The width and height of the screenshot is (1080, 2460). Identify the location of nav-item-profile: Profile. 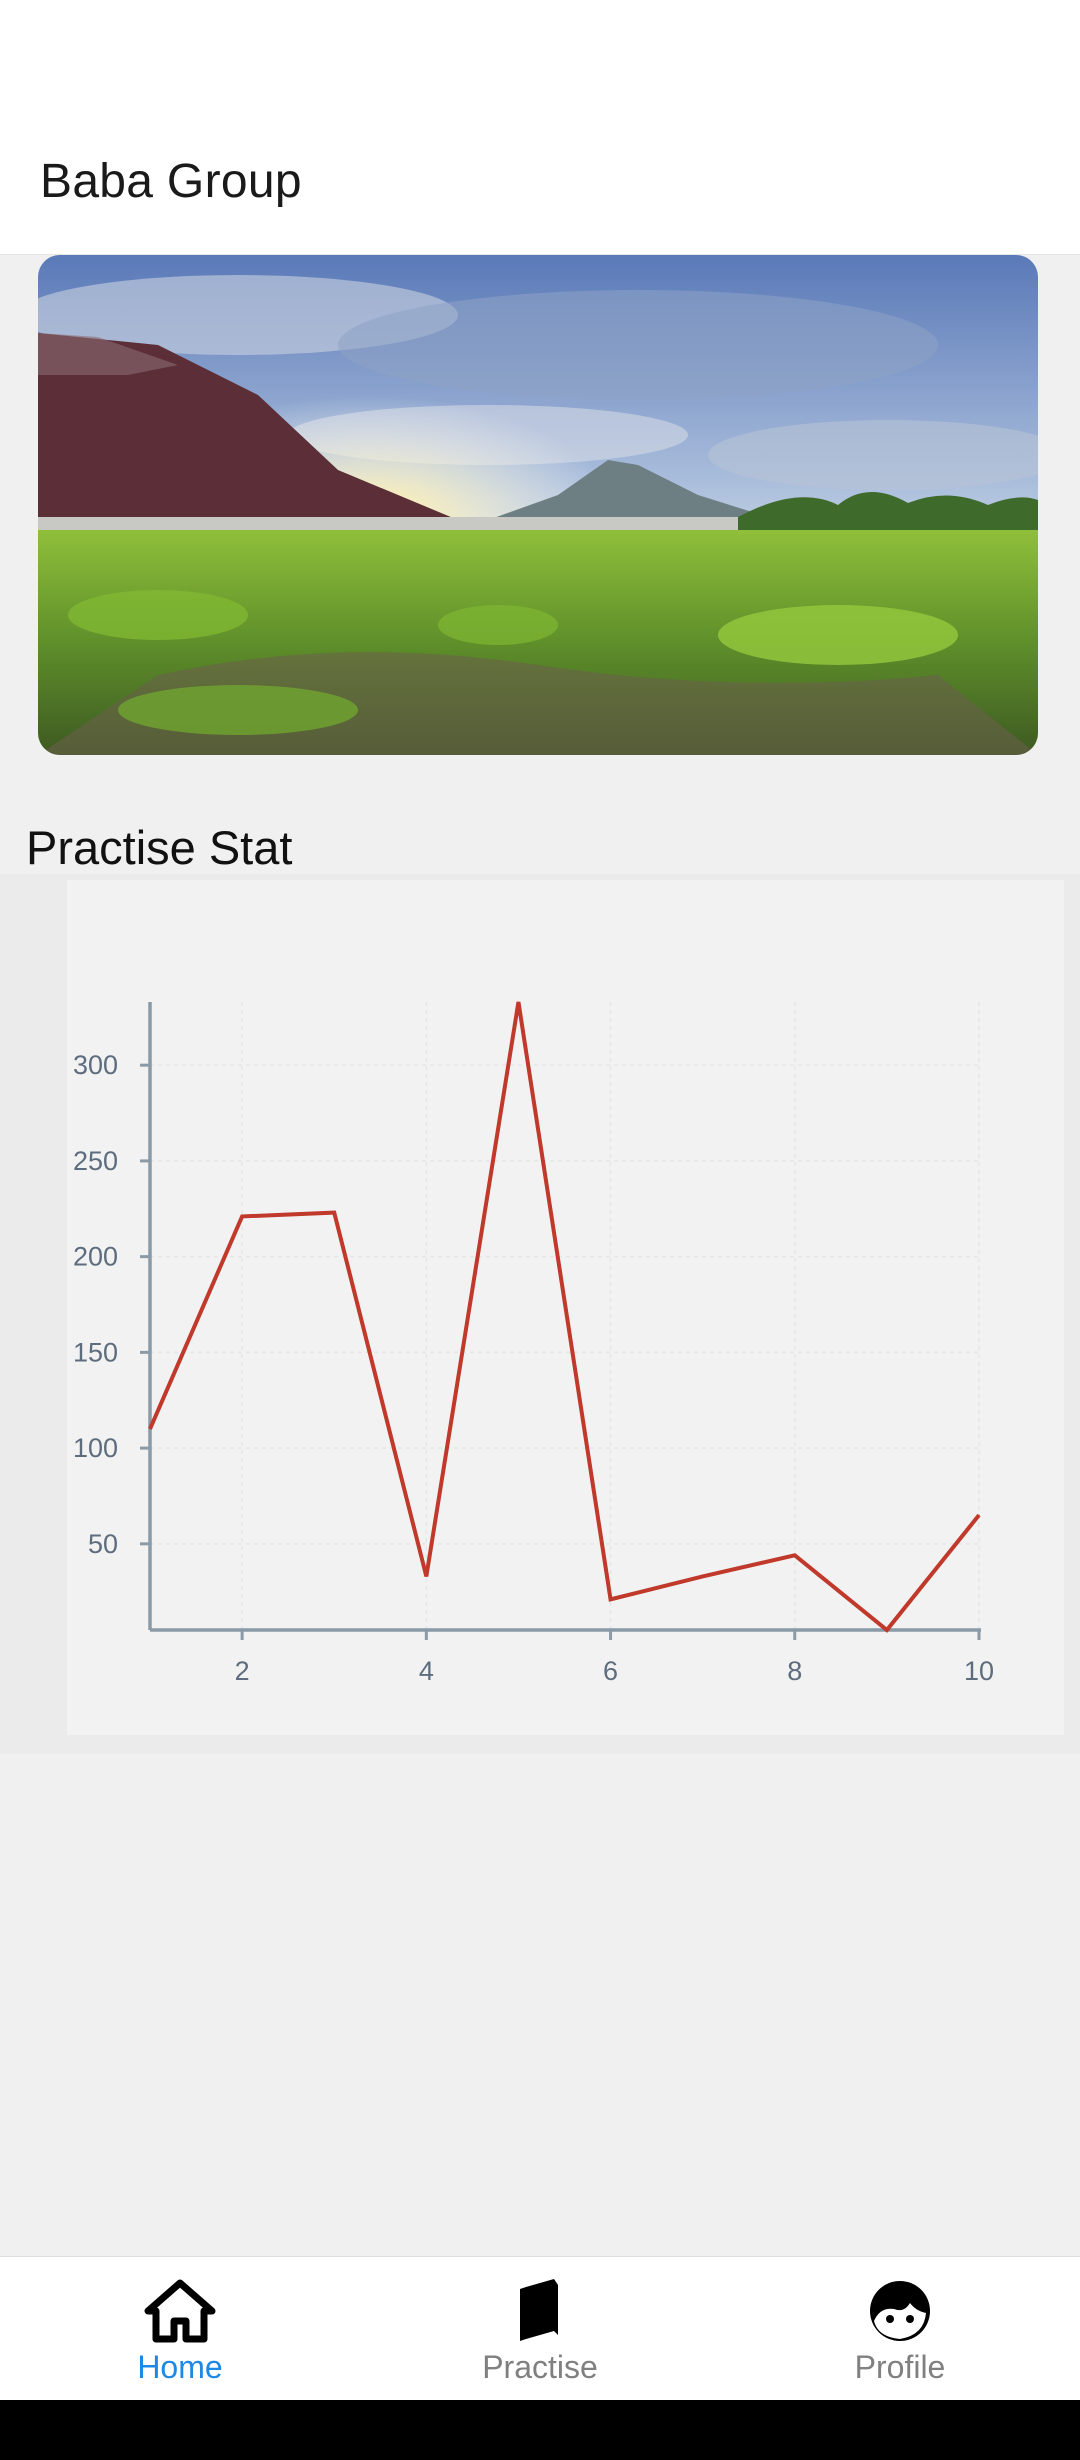
(900, 2329).